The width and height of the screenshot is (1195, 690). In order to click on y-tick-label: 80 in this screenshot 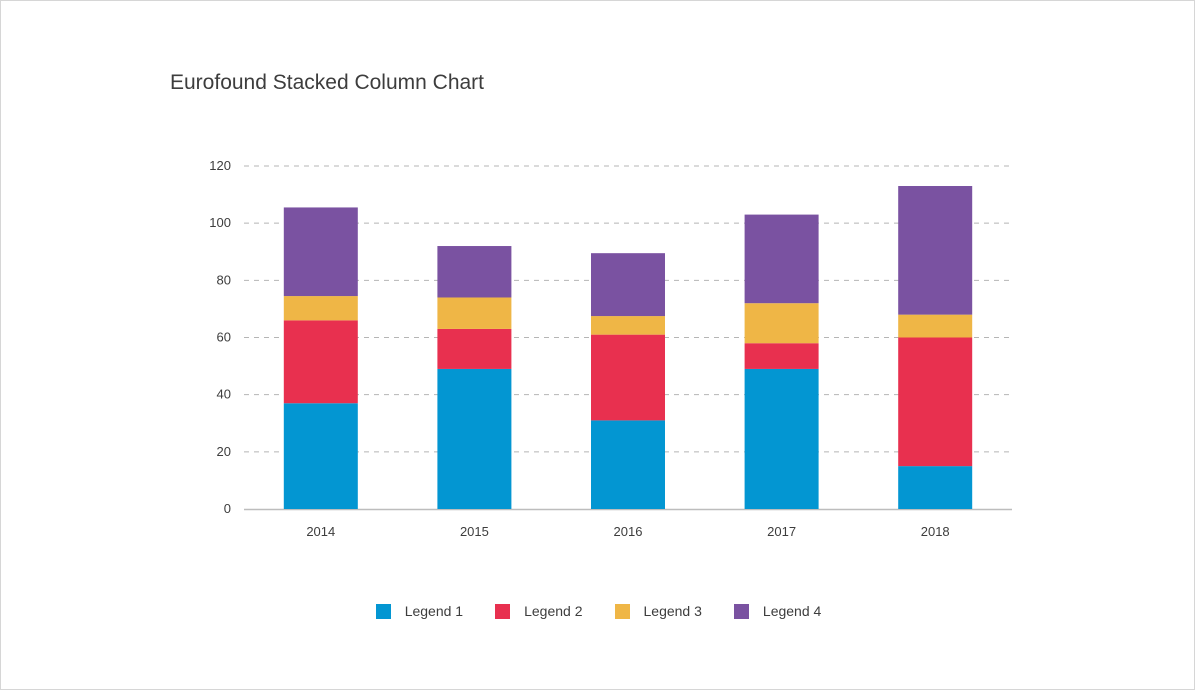, I will do `click(224, 279)`.